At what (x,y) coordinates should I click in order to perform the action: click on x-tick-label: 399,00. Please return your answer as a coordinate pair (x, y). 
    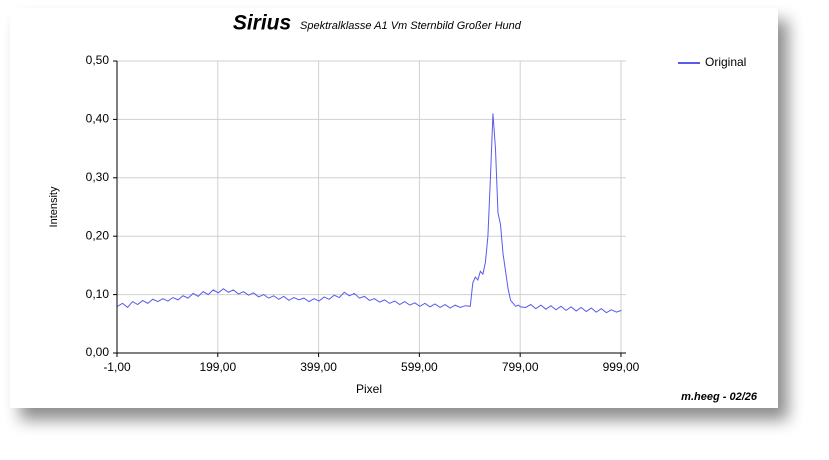
    Looking at the image, I should click on (318, 367).